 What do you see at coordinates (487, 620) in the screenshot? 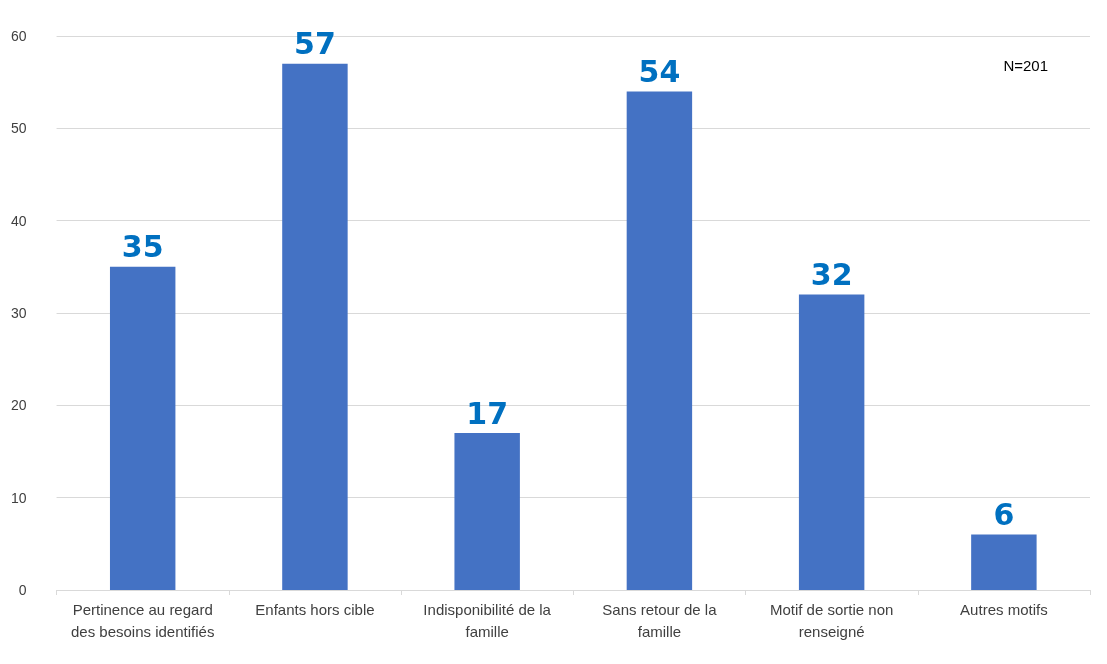
I see `x-tick-label: Indisponibilité de la famille` at bounding box center [487, 620].